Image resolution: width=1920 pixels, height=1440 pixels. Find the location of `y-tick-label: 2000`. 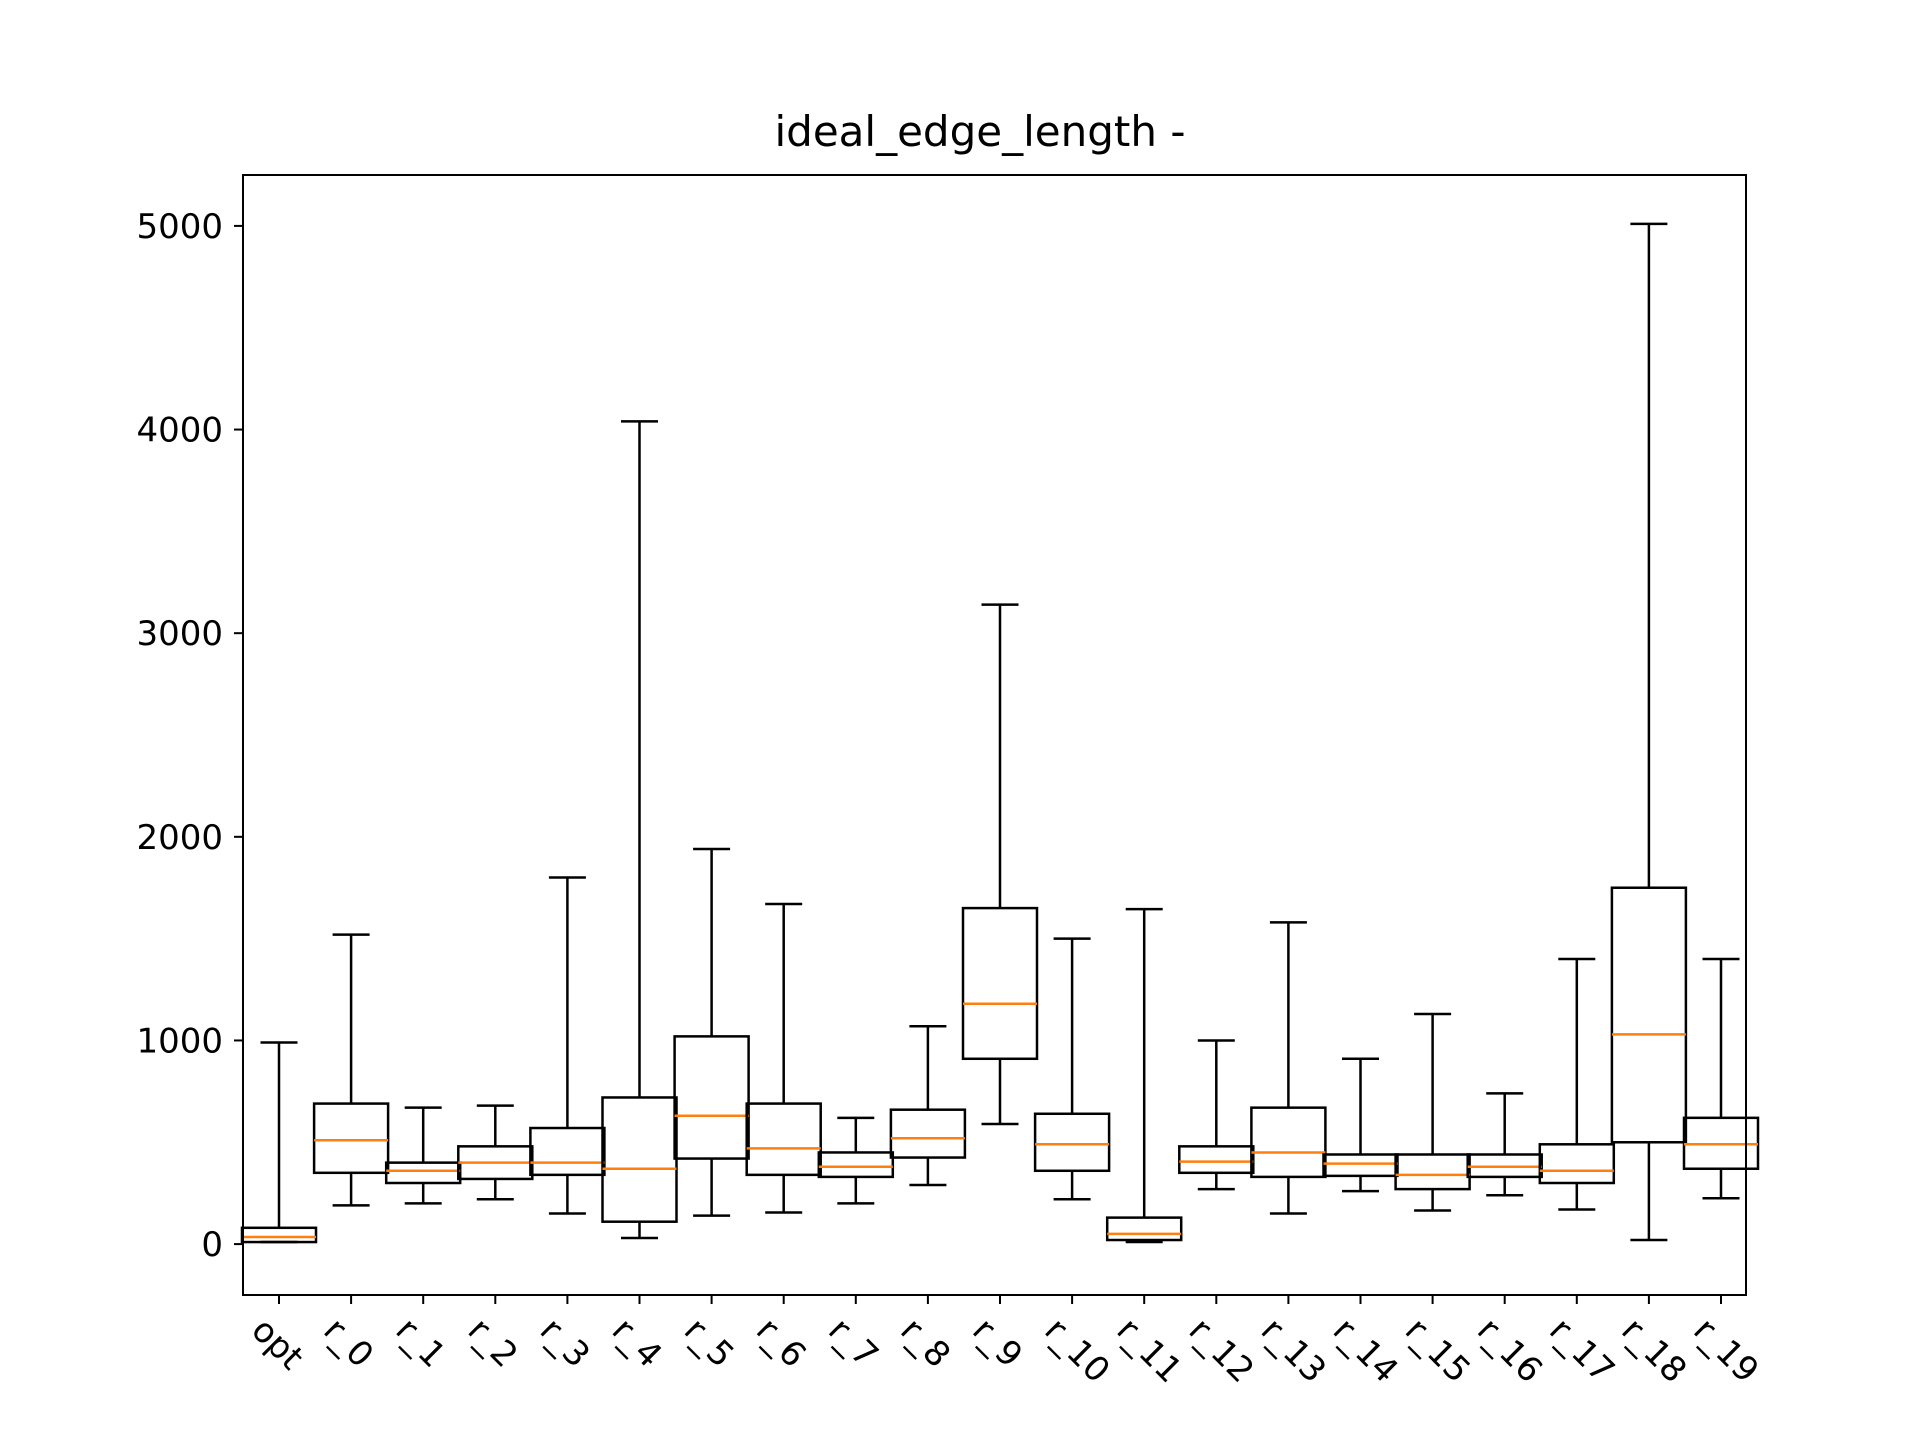

y-tick-label: 2000 is located at coordinates (179, 838).